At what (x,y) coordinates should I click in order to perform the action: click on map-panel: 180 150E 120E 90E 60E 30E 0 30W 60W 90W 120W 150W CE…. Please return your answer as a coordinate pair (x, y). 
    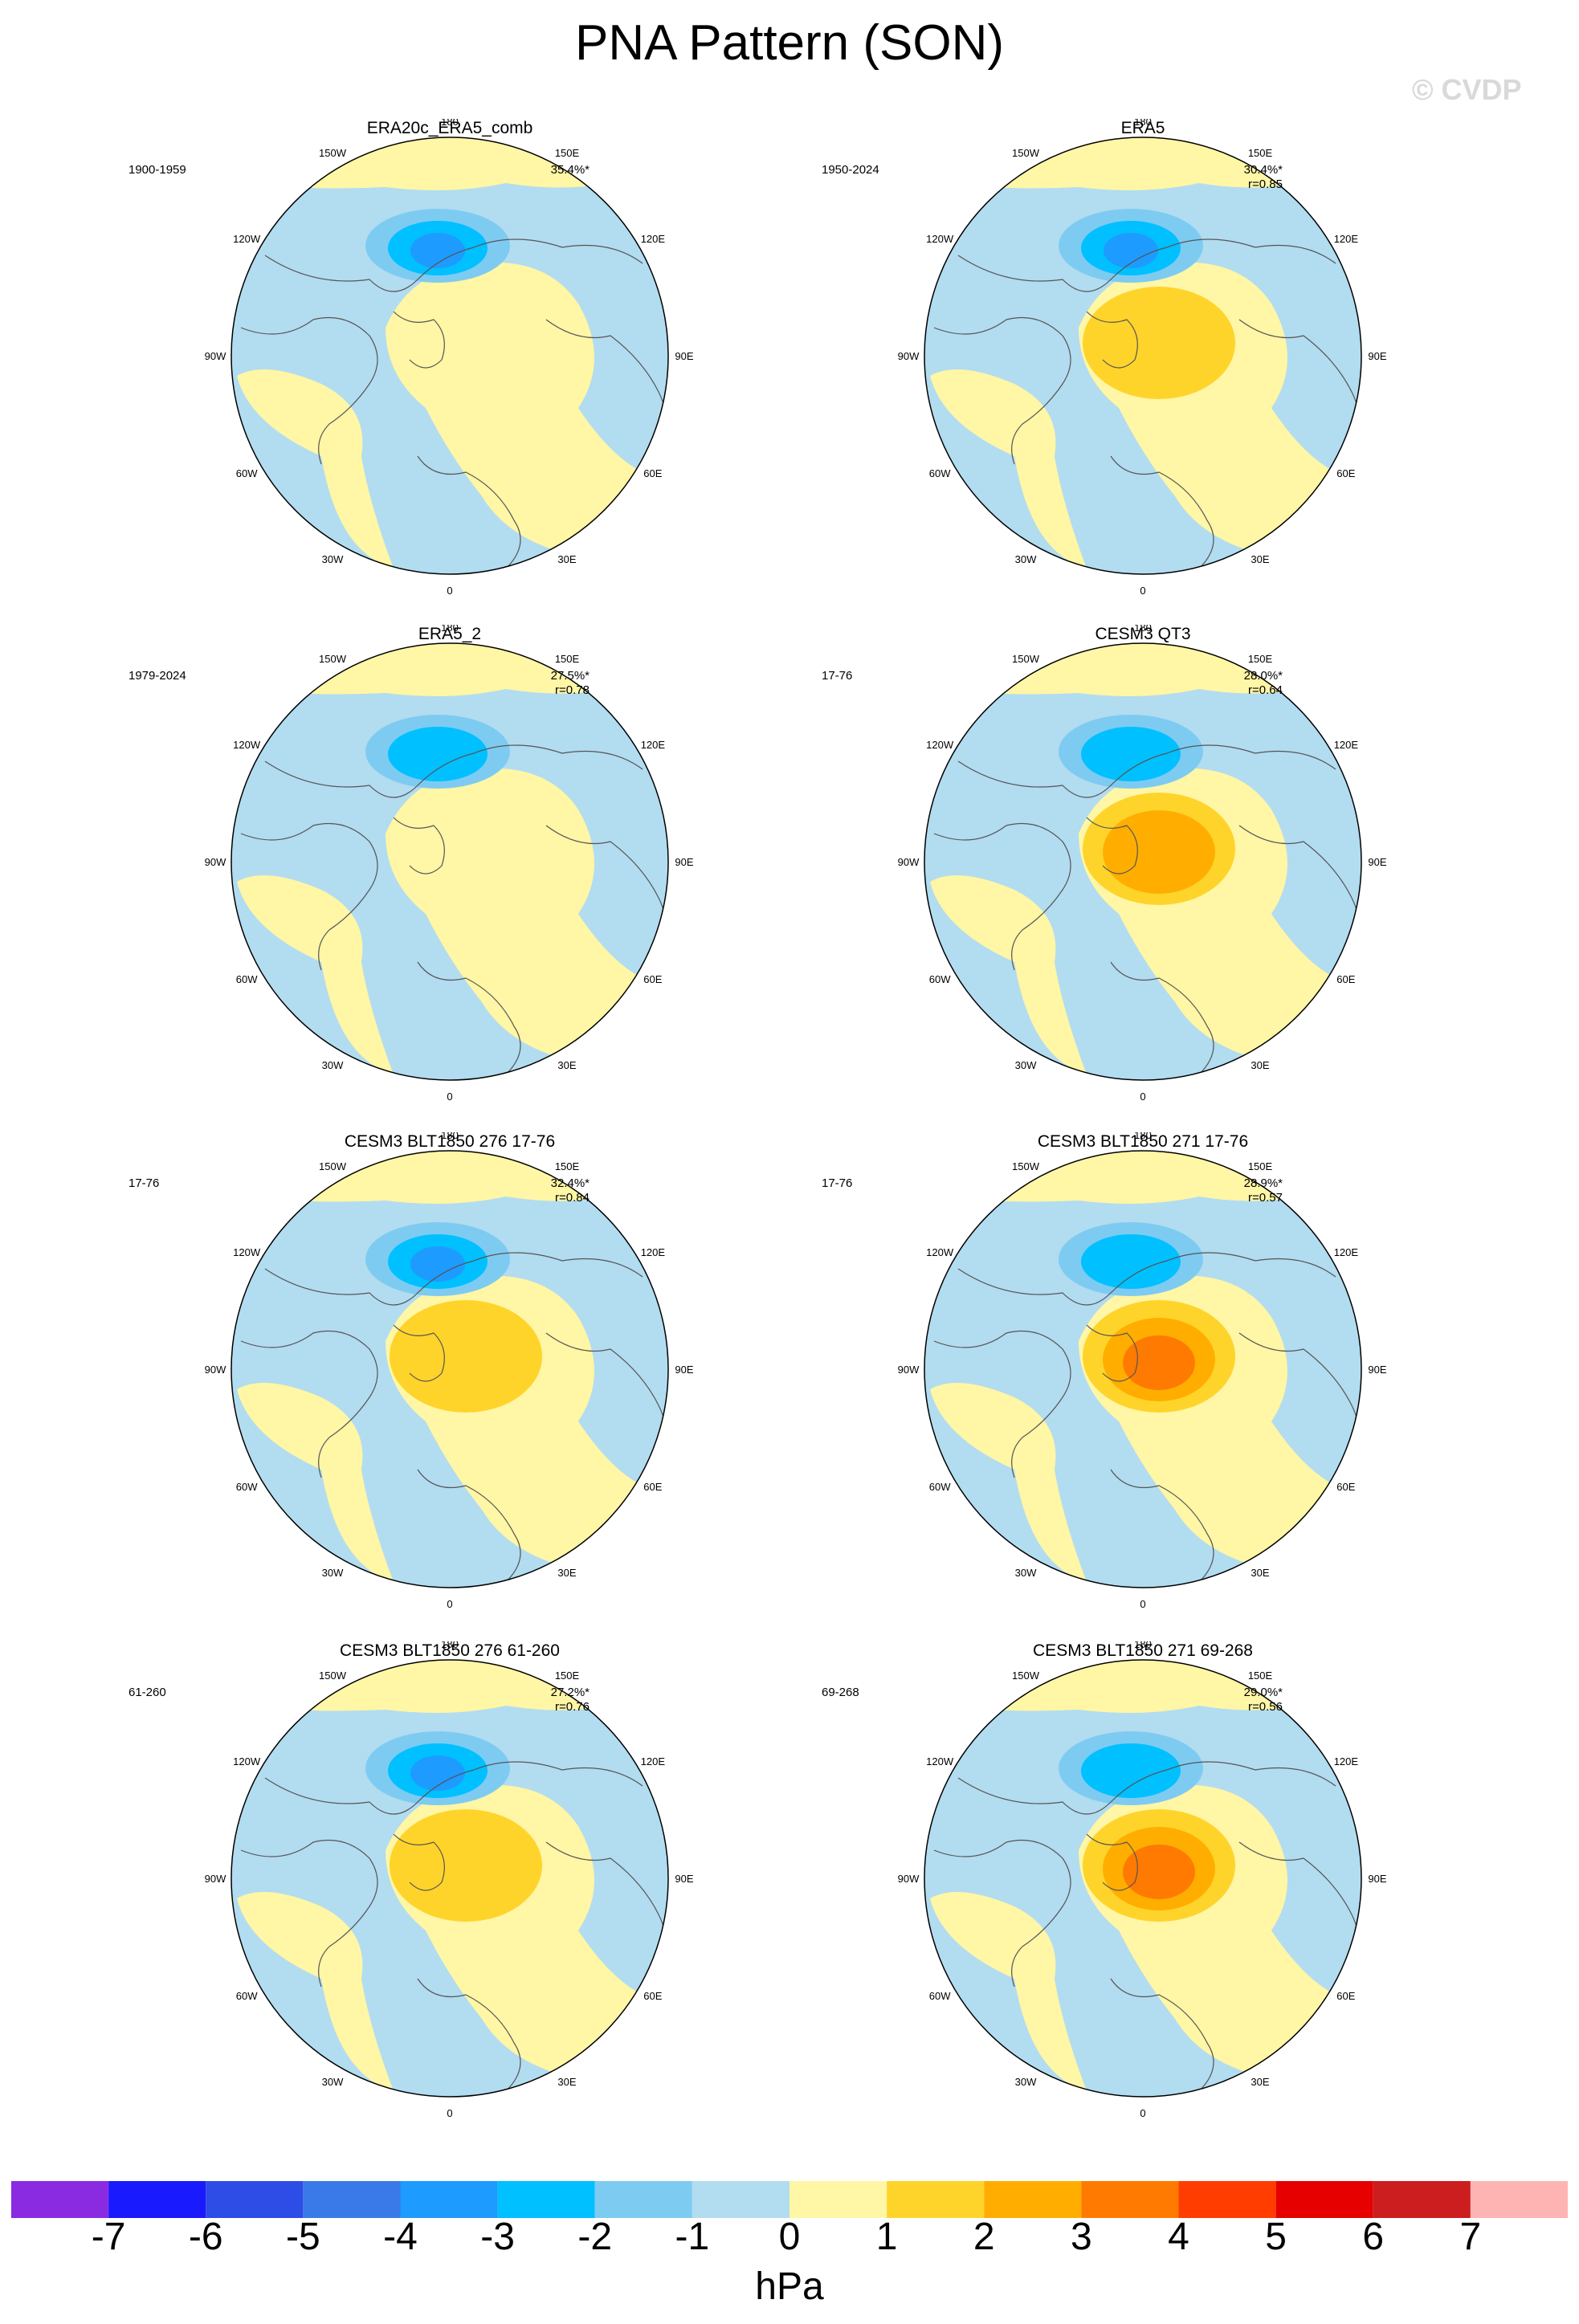
    Looking at the image, I should click on (450, 1894).